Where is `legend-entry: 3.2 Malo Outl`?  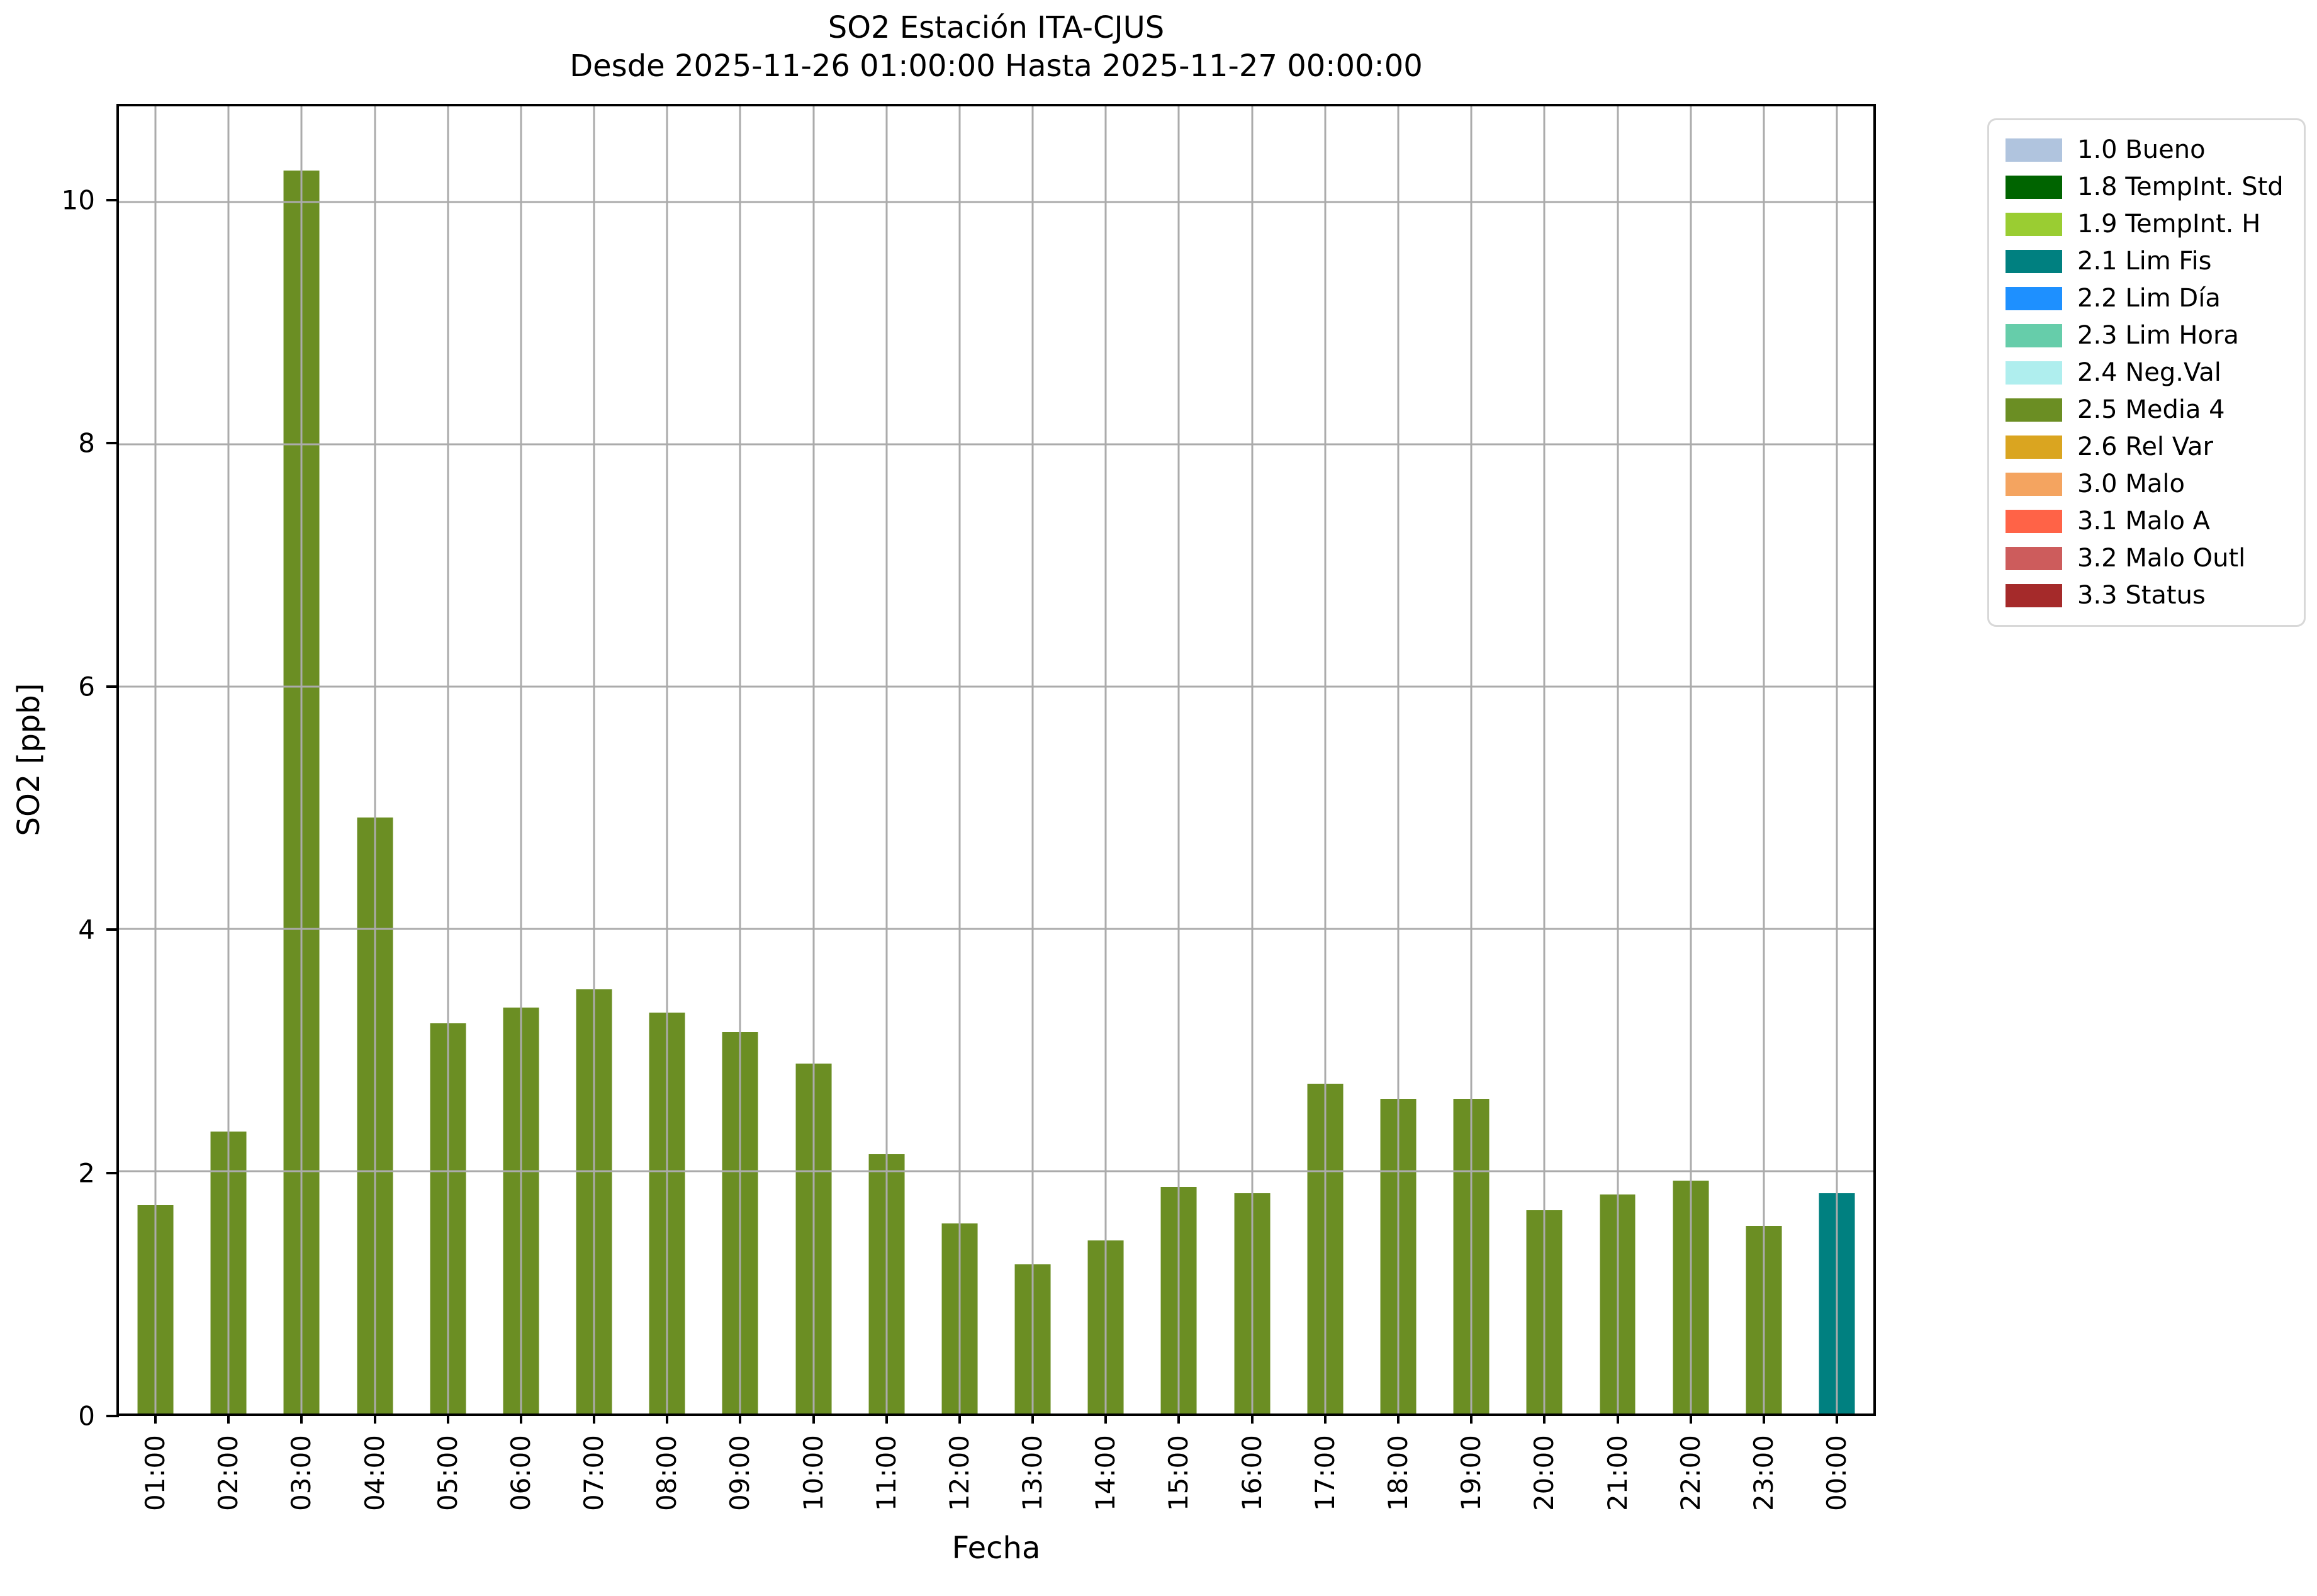 legend-entry: 3.2 Malo Outl is located at coordinates (2146, 558).